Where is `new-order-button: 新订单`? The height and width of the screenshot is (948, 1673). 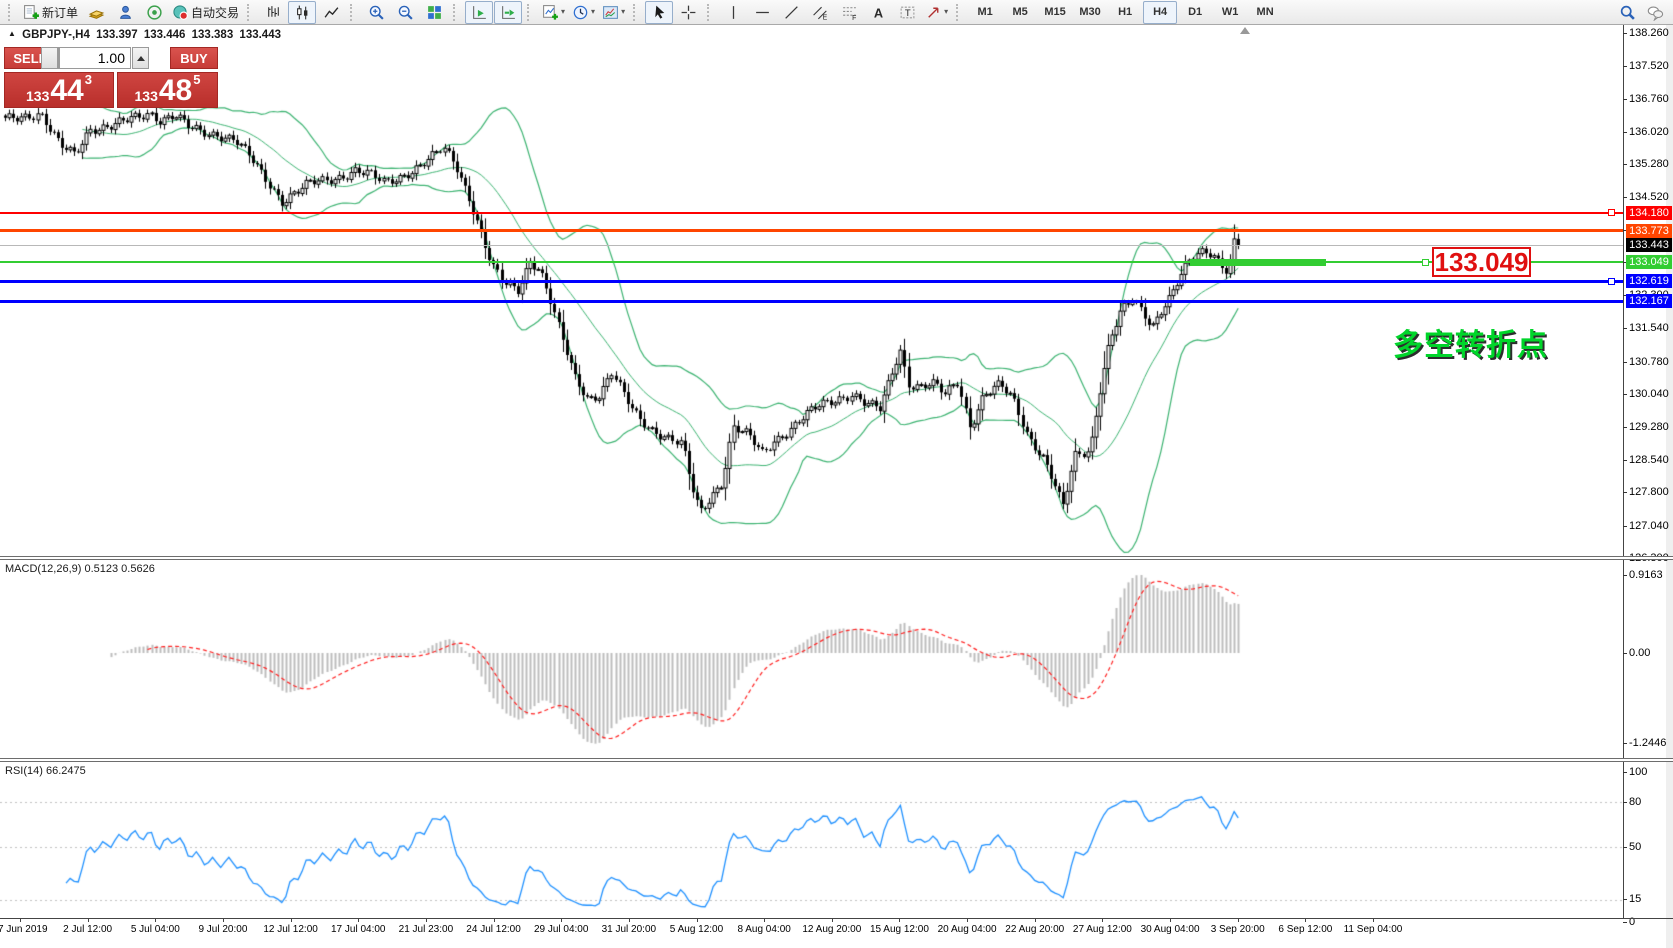
new-order-button: 新订单 is located at coordinates (50, 12).